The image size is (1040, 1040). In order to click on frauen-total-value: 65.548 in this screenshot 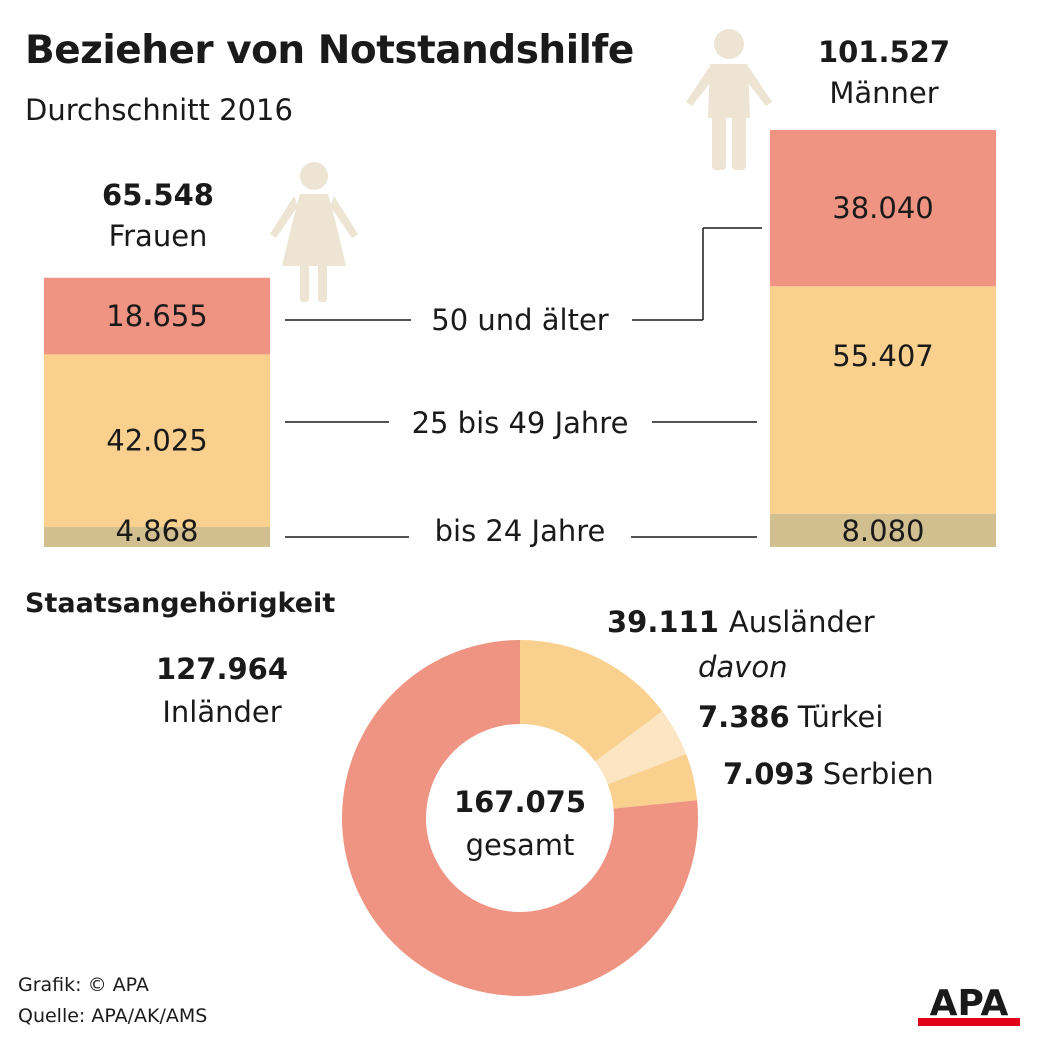, I will do `click(158, 195)`.